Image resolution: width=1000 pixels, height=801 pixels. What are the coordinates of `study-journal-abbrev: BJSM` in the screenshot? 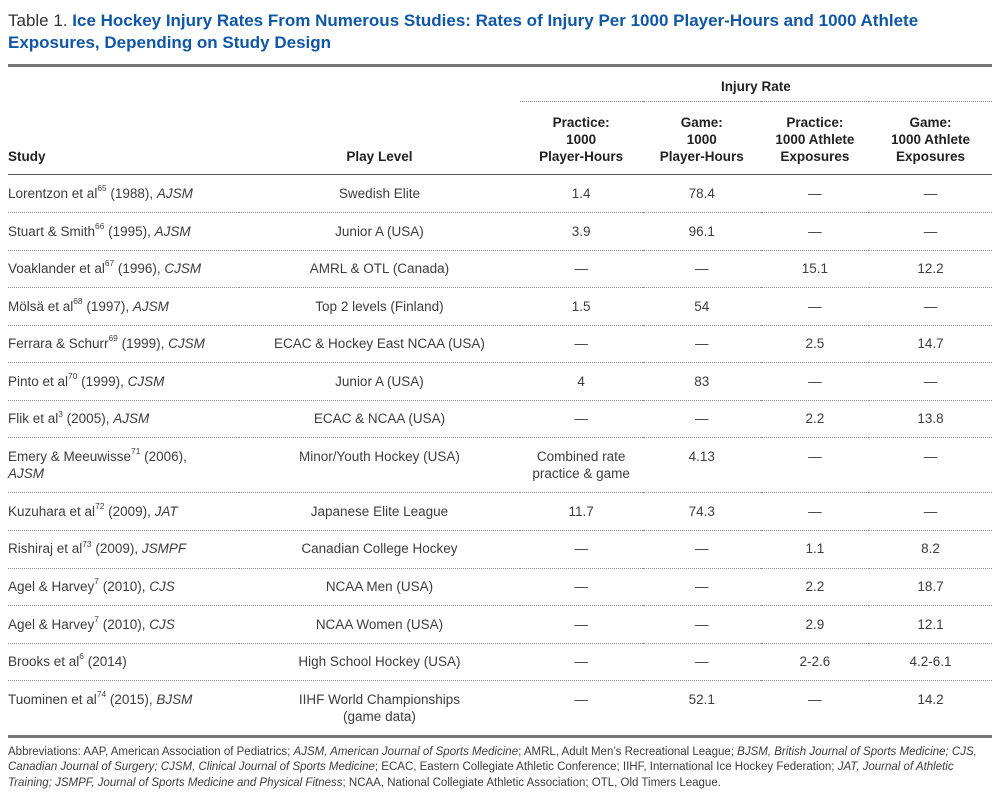 It's located at (174, 699).